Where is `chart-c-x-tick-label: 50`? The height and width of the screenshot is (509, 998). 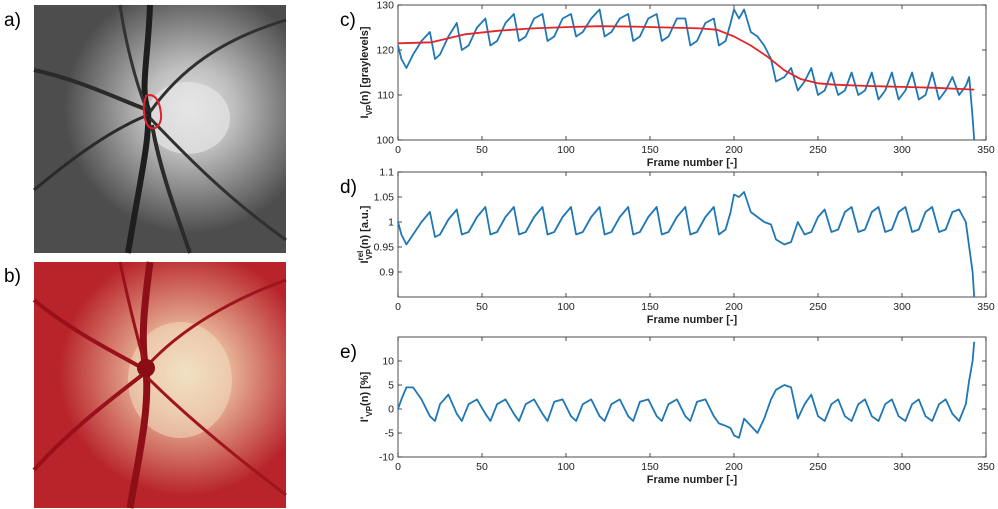
chart-c-x-tick-label: 50 is located at coordinates (482, 150).